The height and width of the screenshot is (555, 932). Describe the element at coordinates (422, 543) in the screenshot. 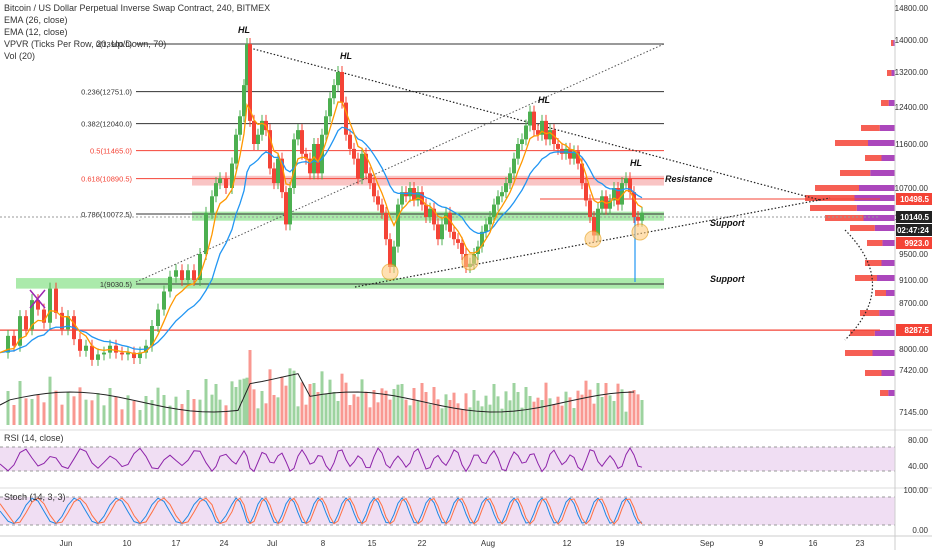

I see `time-tick: 22` at that location.